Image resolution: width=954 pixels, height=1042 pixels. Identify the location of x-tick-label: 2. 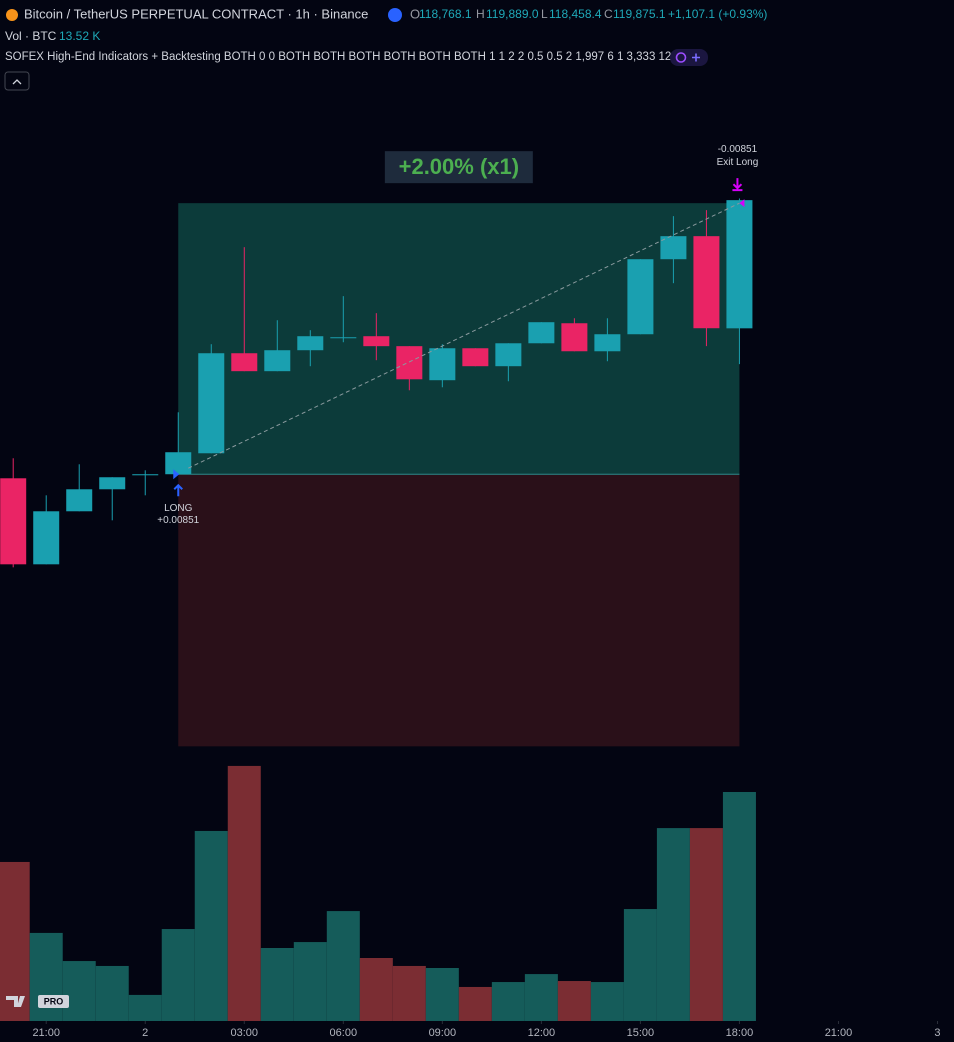
(145, 1033).